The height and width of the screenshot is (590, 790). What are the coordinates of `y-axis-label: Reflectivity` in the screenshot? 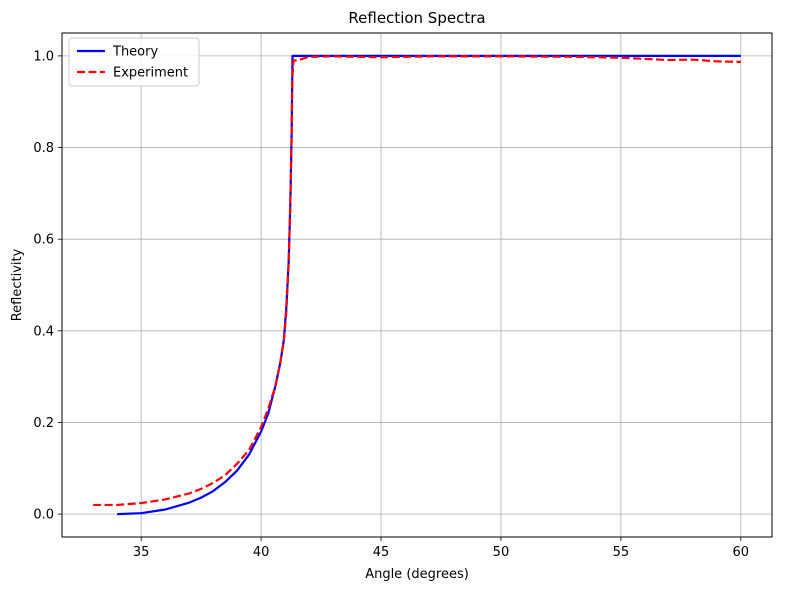 It's located at (17, 284).